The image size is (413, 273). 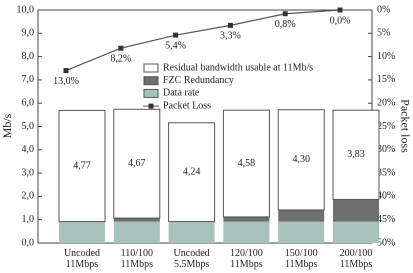 What do you see at coordinates (28, 79) in the screenshot?
I see `y-tick-label: 7,0` at bounding box center [28, 79].